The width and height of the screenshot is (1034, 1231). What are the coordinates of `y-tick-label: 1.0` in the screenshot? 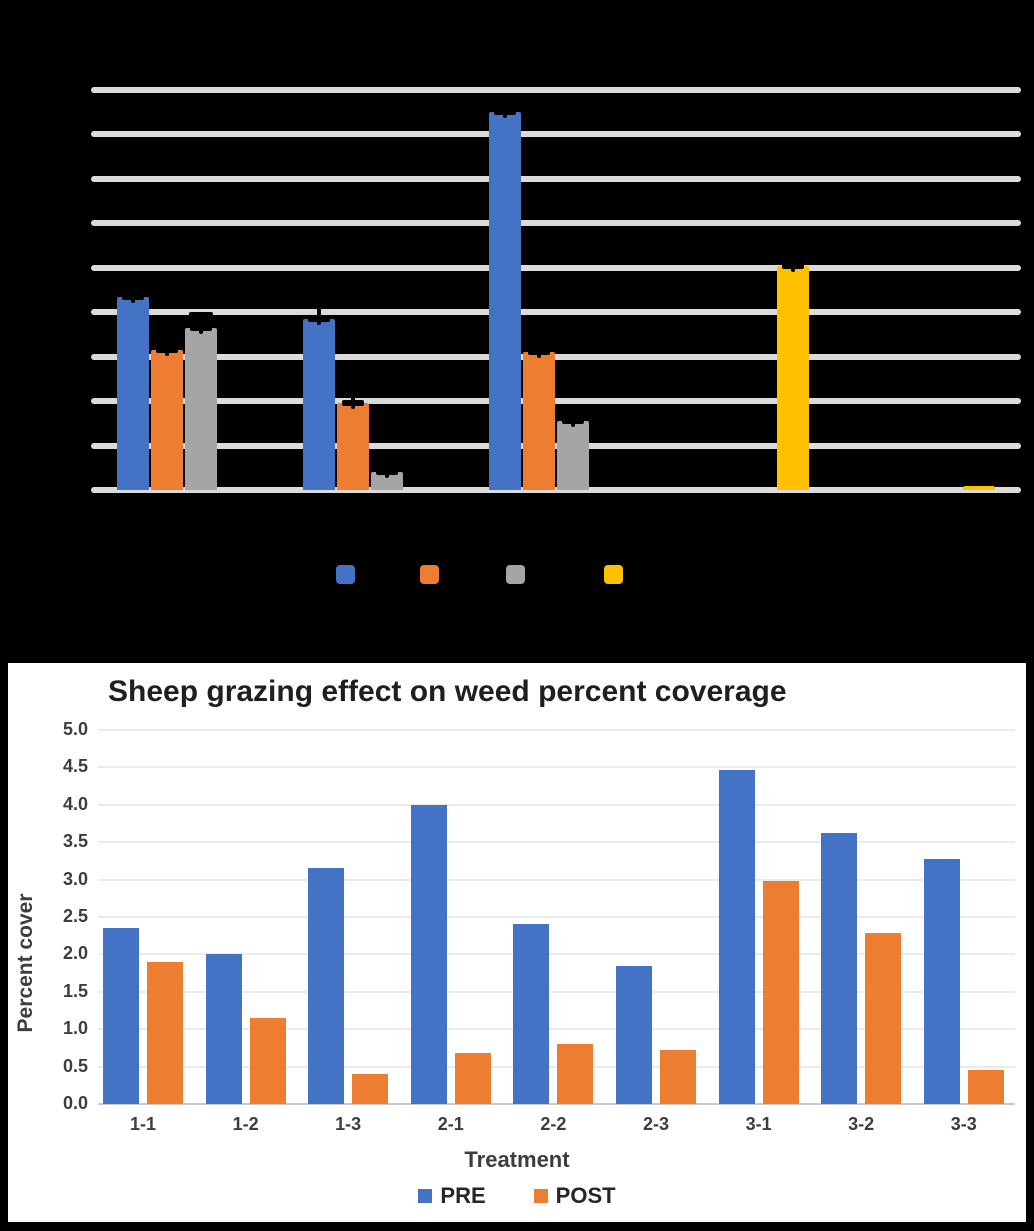 It's located at (75, 1028).